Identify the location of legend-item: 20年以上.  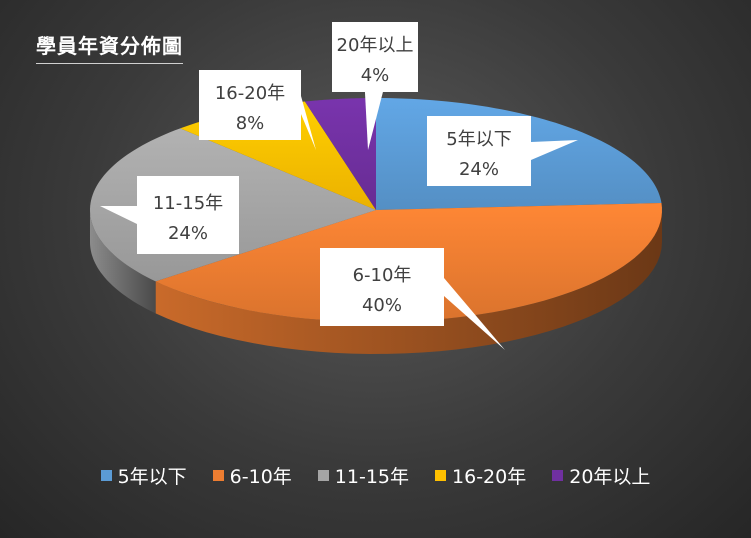
(601, 475).